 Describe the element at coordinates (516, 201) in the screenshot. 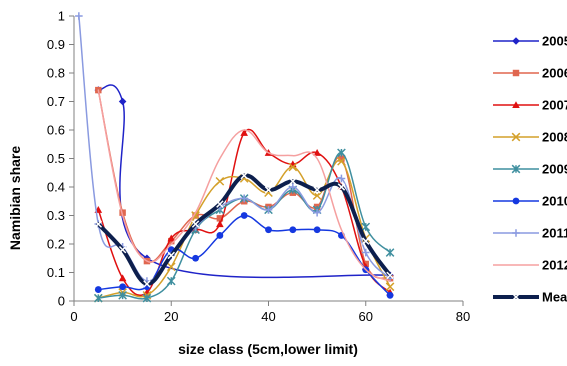

I see `legend-marker-2010` at that location.